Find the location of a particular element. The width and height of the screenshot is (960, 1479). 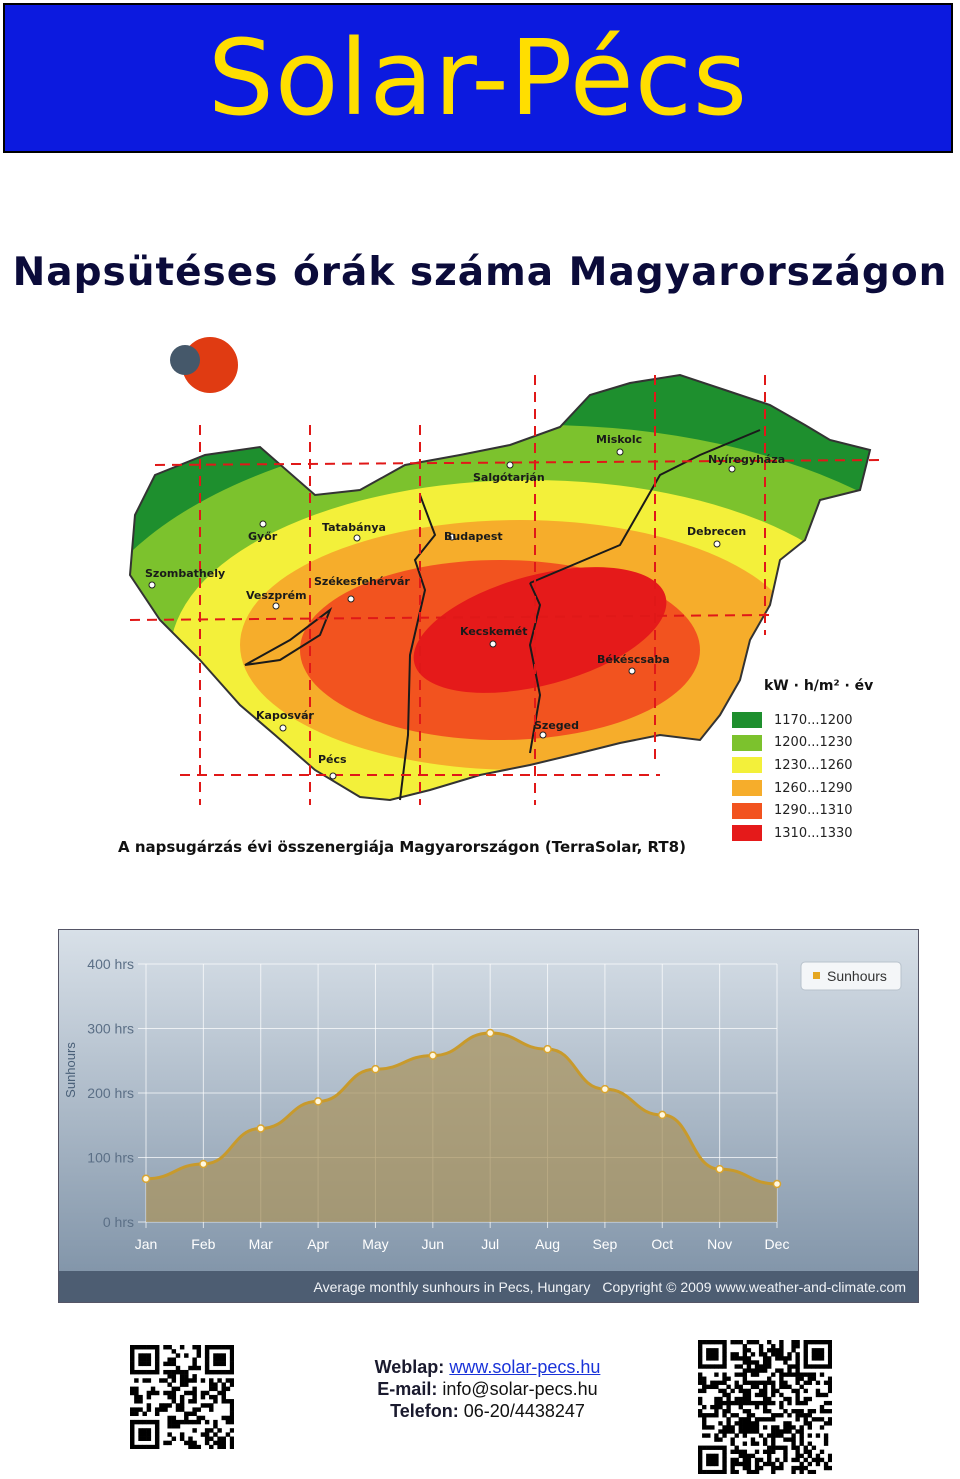

headline: Napsütéses órák száma Magyarországon is located at coordinates (480, 272).